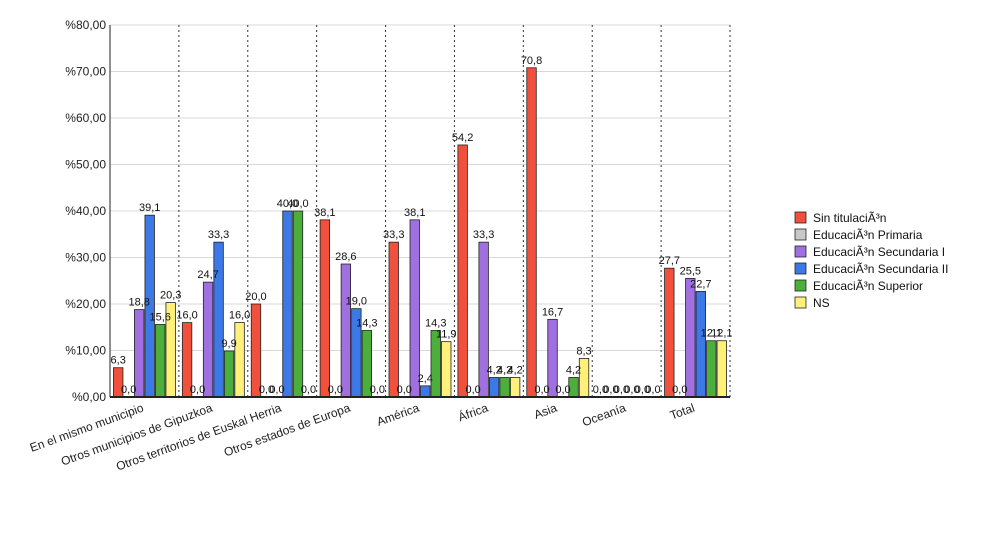 The image size is (1000, 550). What do you see at coordinates (462, 138) in the screenshot?
I see `data-label: 54,2` at bounding box center [462, 138].